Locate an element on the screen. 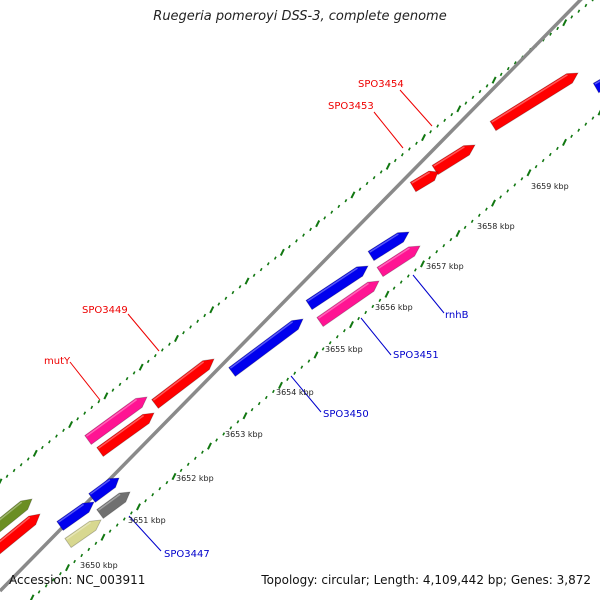  gene-olive is located at coordinates (16, 515).